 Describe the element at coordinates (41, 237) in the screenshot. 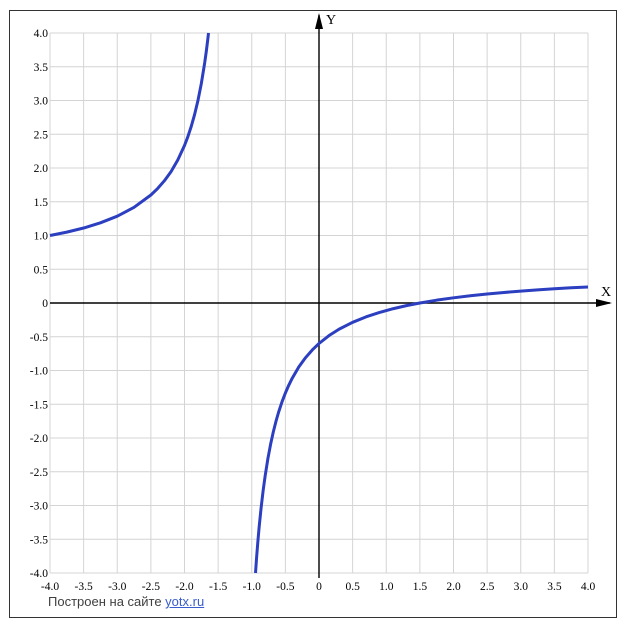

I see `y-tick-label: 1.0` at that location.